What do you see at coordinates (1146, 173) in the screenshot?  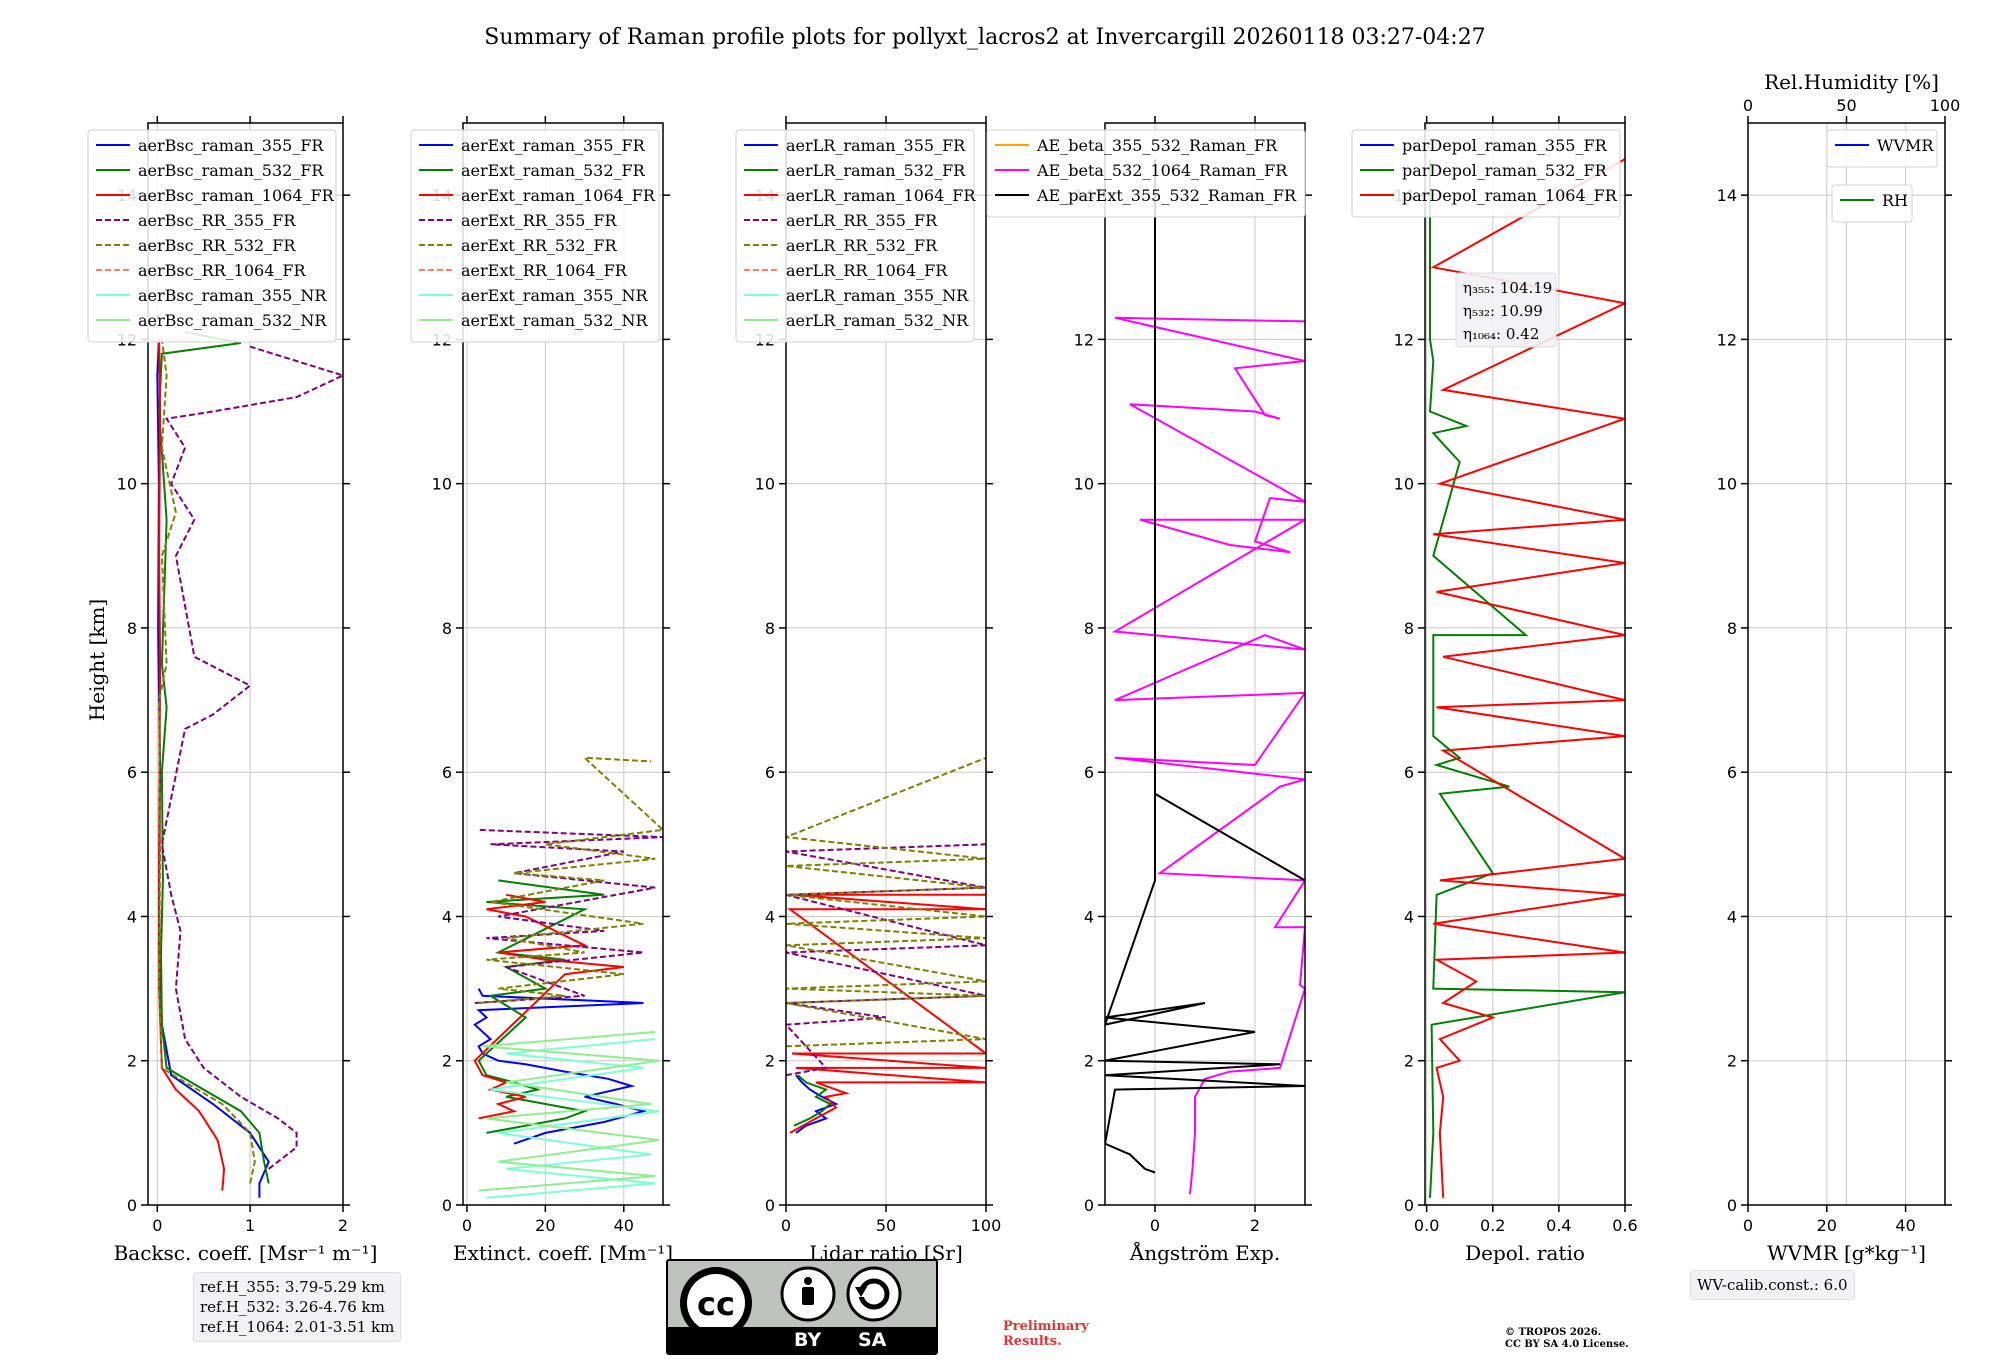 I see `legend-ae-box` at bounding box center [1146, 173].